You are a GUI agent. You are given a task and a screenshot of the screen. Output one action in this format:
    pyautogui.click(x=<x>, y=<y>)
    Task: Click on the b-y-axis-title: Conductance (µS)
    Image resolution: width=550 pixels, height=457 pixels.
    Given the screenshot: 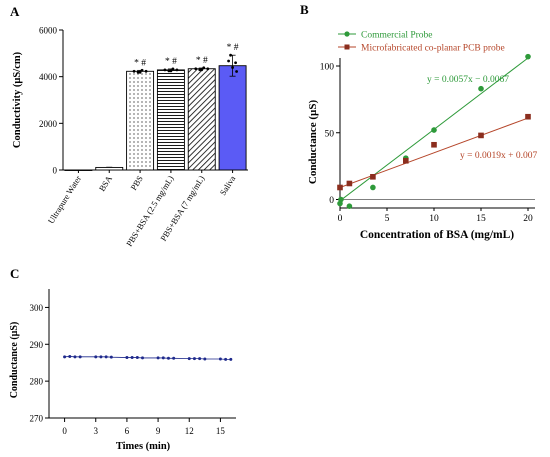 What is the action you would take?
    pyautogui.click(x=313, y=142)
    